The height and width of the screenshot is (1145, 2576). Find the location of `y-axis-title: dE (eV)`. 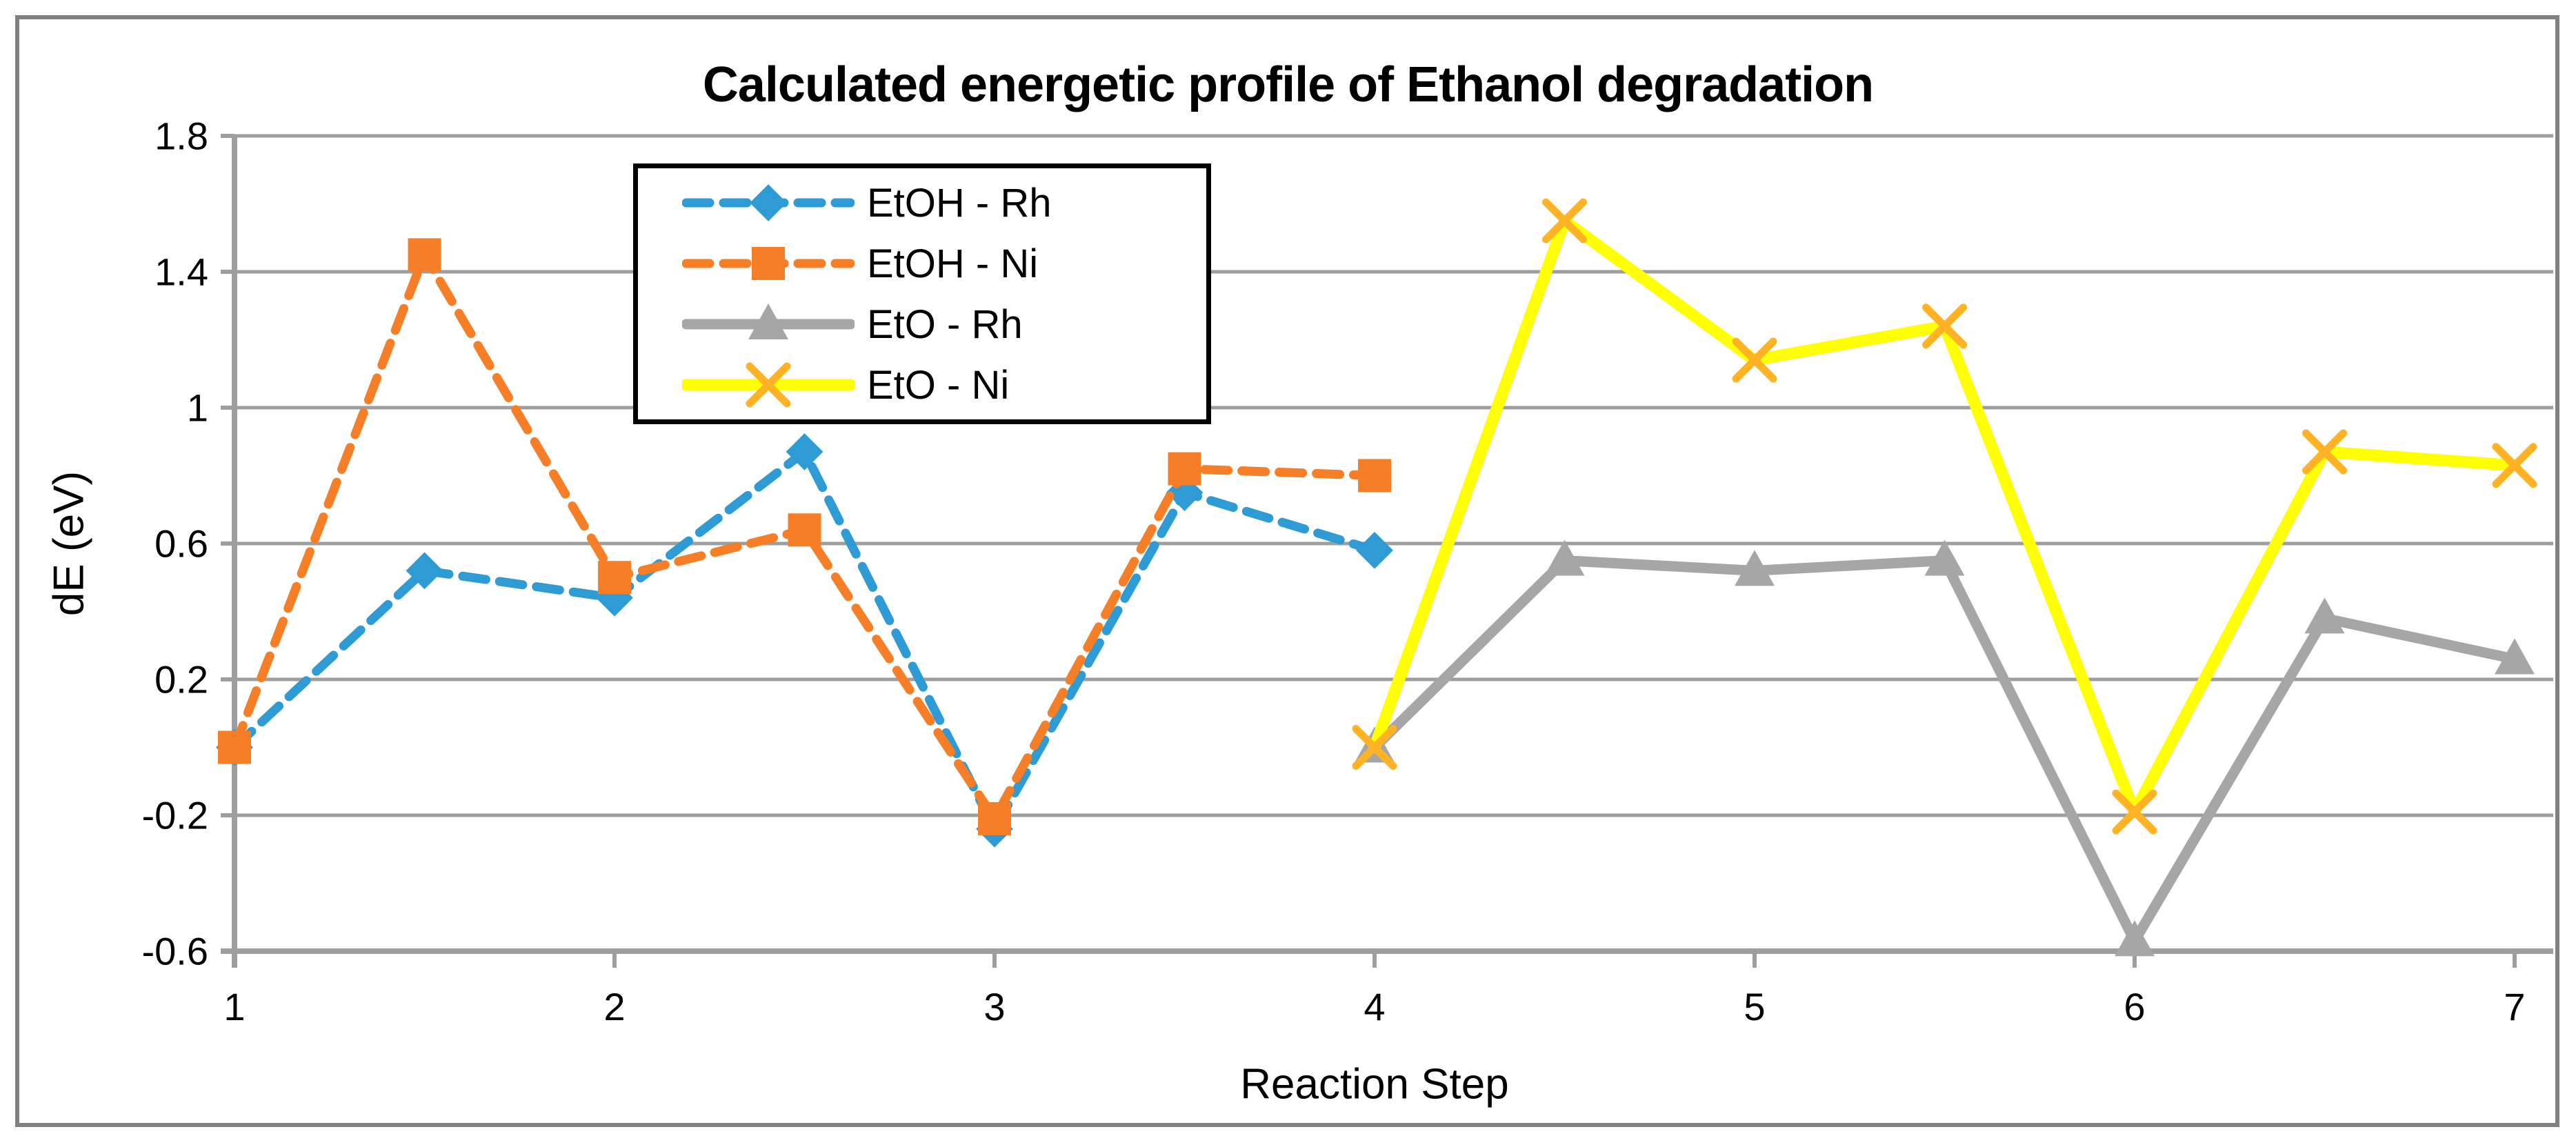

y-axis-title: dE (eV) is located at coordinates (69, 544).